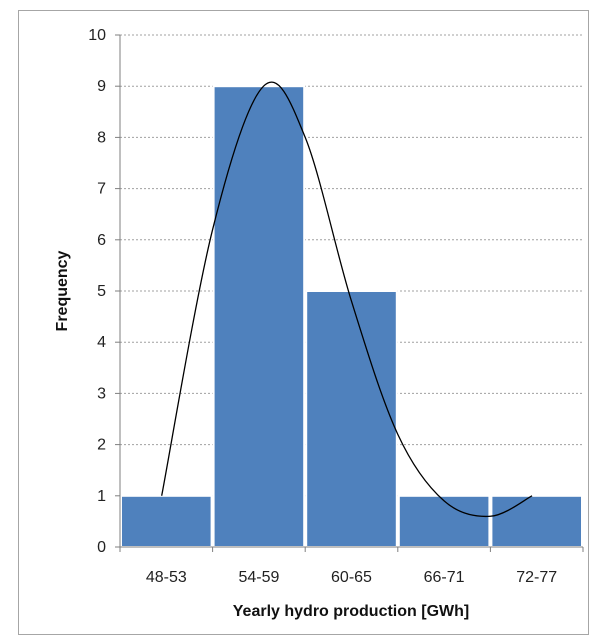 The image size is (596, 643). I want to click on y-tick-label: 3, so click(101, 393).